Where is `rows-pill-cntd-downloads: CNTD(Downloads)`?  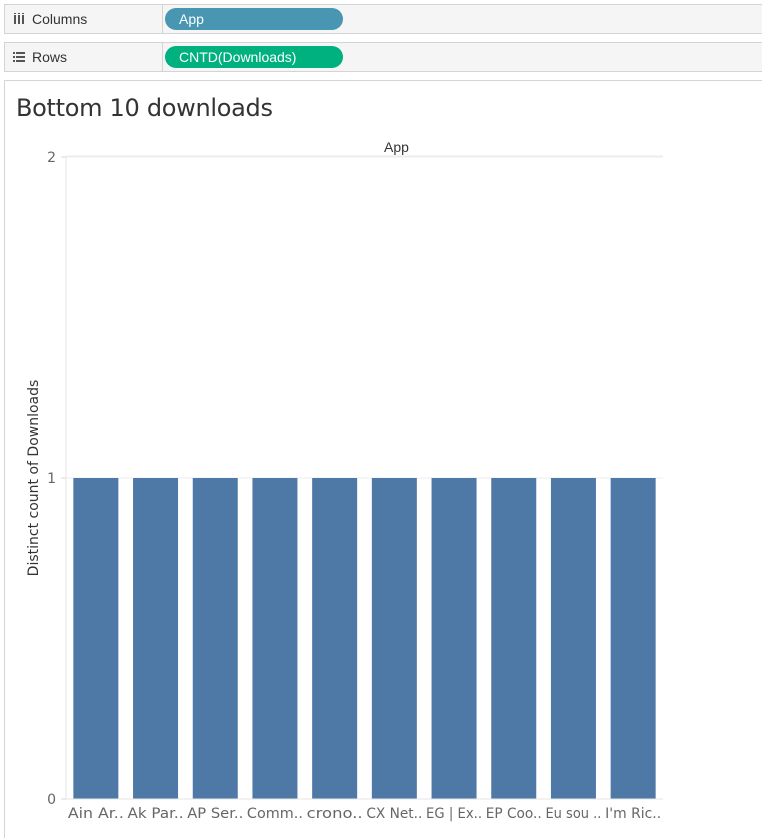
rows-pill-cntd-downloads: CNTD(Downloads) is located at coordinates (254, 57).